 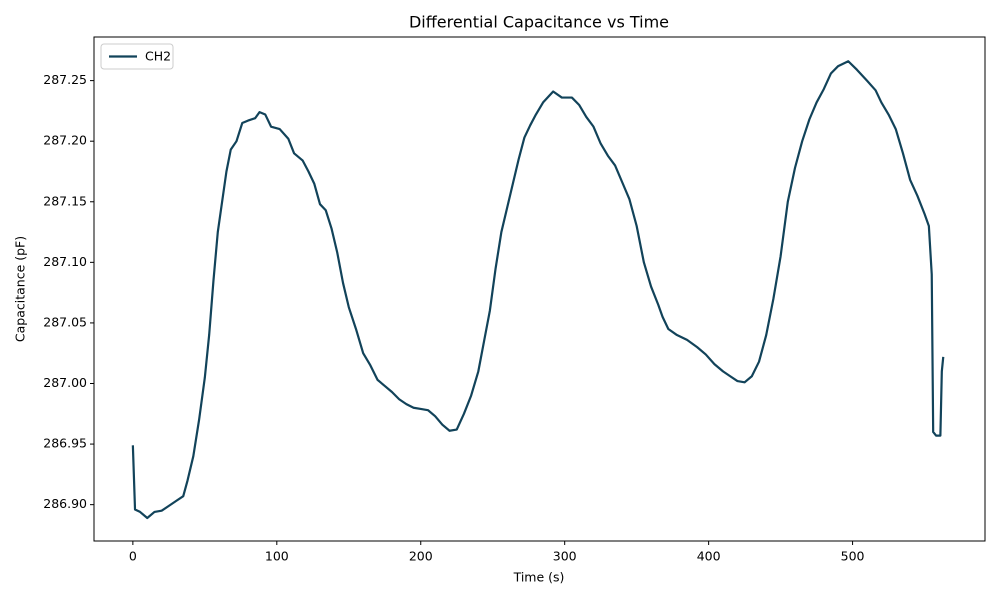 What do you see at coordinates (65, 382) in the screenshot?
I see `y-tick-label: 287.00` at bounding box center [65, 382].